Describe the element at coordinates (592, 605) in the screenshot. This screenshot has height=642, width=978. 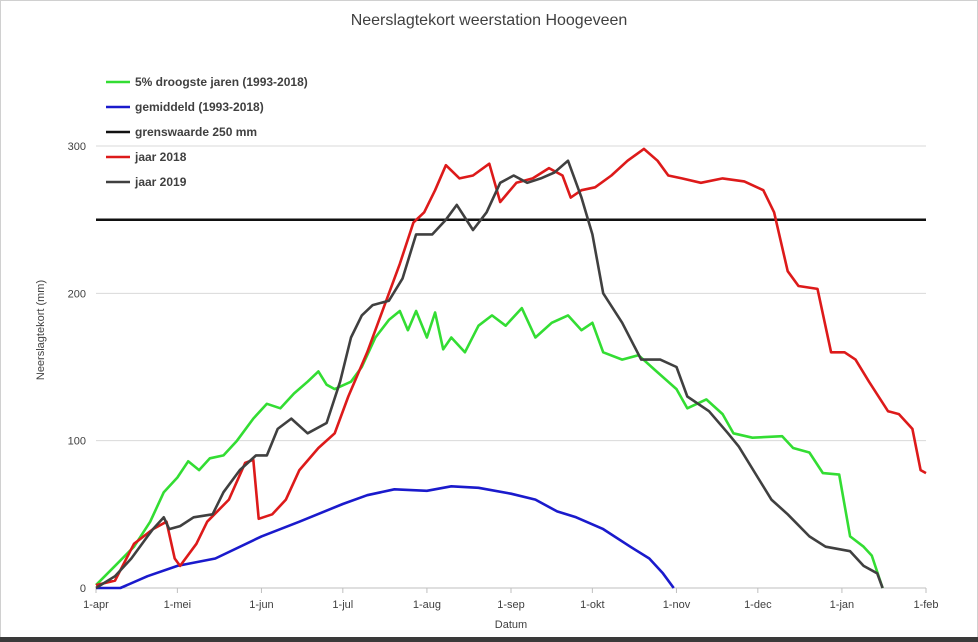
I see `x-tick-label: 1-okt` at that location.